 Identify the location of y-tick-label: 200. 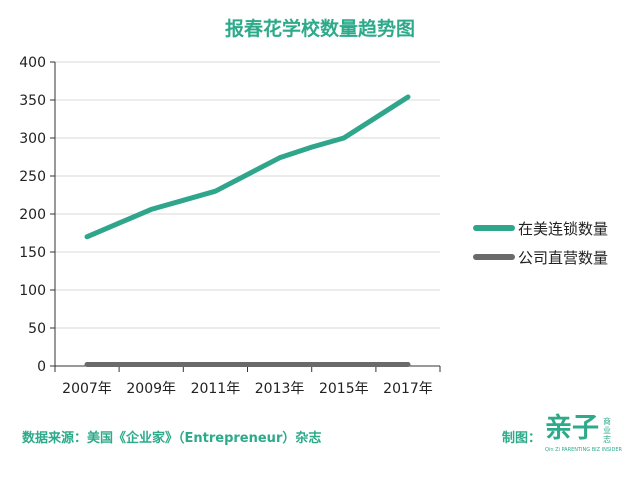
(32, 215).